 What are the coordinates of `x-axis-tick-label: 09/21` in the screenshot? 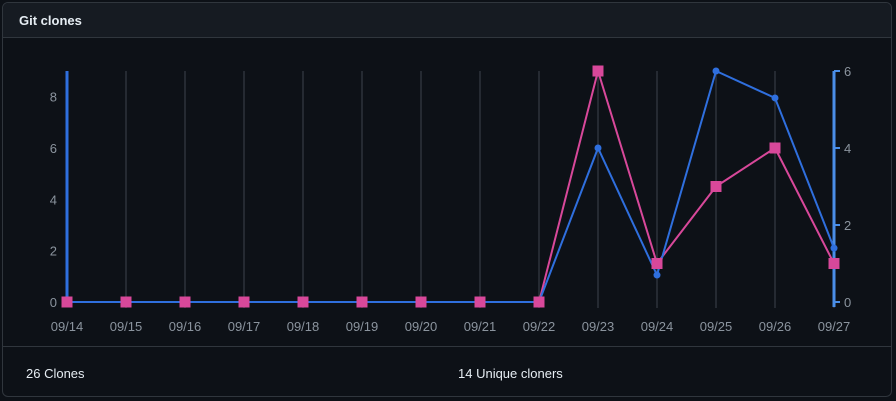 It's located at (480, 326).